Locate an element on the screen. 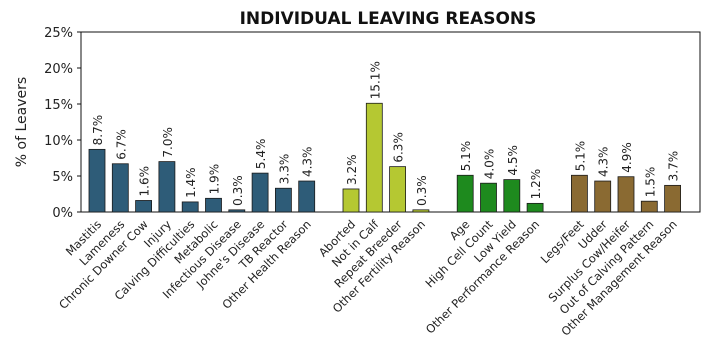 The height and width of the screenshot is (364, 712). bar-value-label: 4.0% is located at coordinates (490, 164).